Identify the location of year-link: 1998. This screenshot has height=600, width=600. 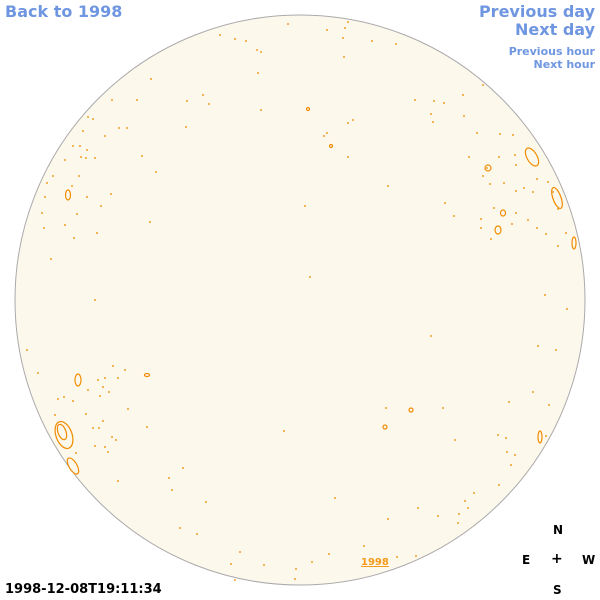
(375, 562).